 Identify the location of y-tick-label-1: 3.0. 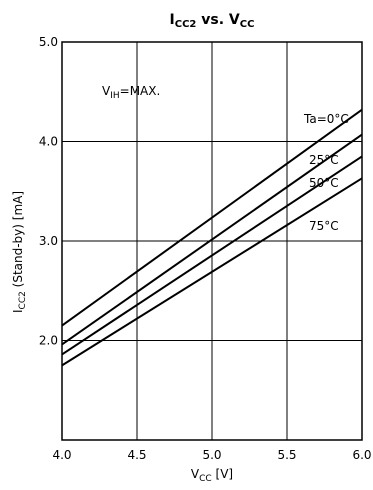
(48, 241).